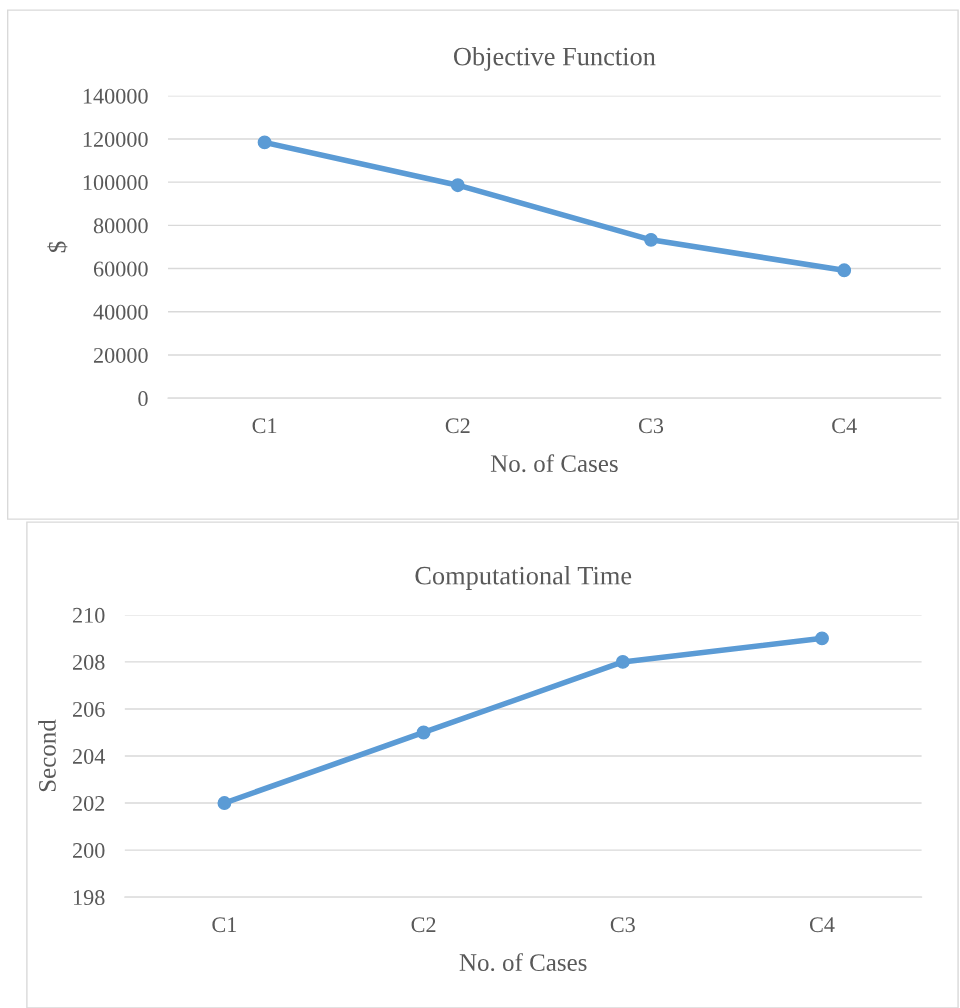  Describe the element at coordinates (89, 662) in the screenshot. I see `y-tick-label: 208` at that location.